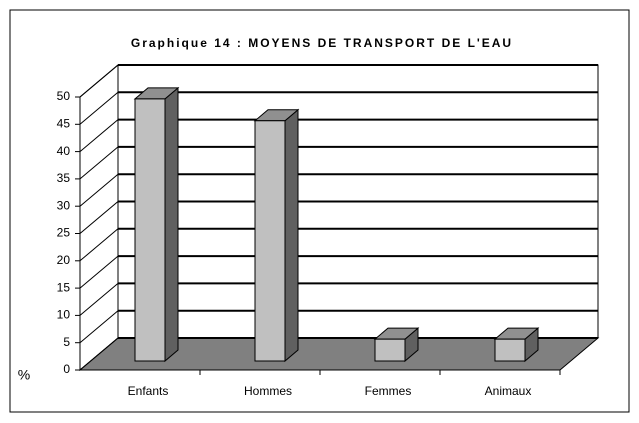 This screenshot has width=639, height=423. I want to click on y-tick-label: 10, so click(64, 315).